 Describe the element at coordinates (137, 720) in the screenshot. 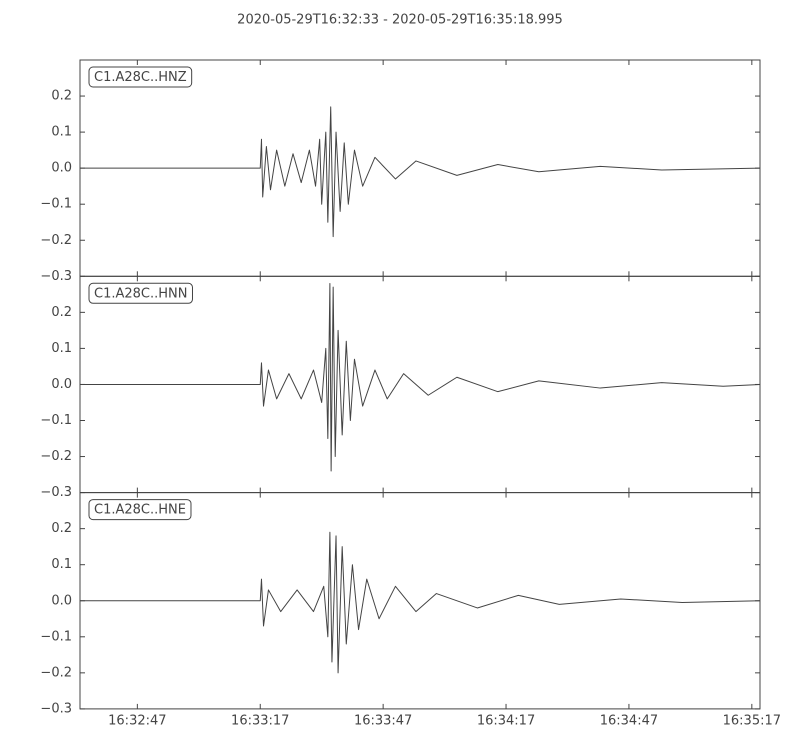

I see `x-tick-label: 16:32:47` at that location.